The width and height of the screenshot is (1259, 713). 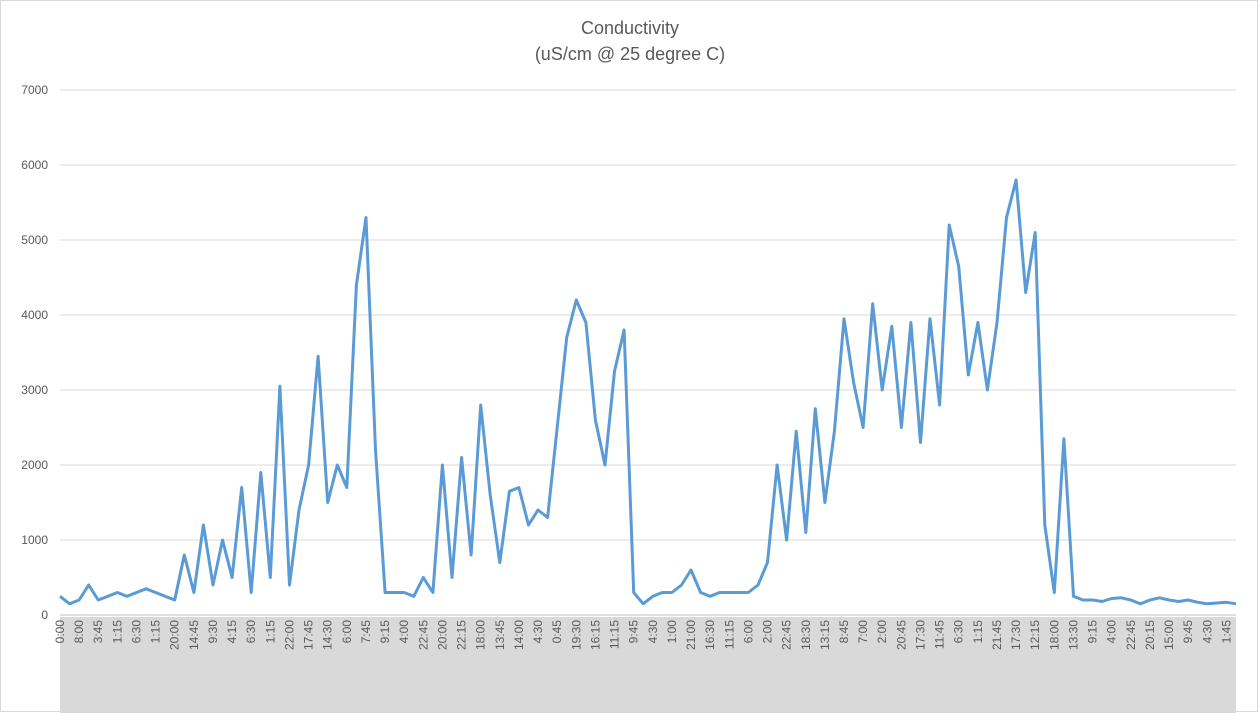 I want to click on x-tick-label: 20:45, so click(x=901, y=635).